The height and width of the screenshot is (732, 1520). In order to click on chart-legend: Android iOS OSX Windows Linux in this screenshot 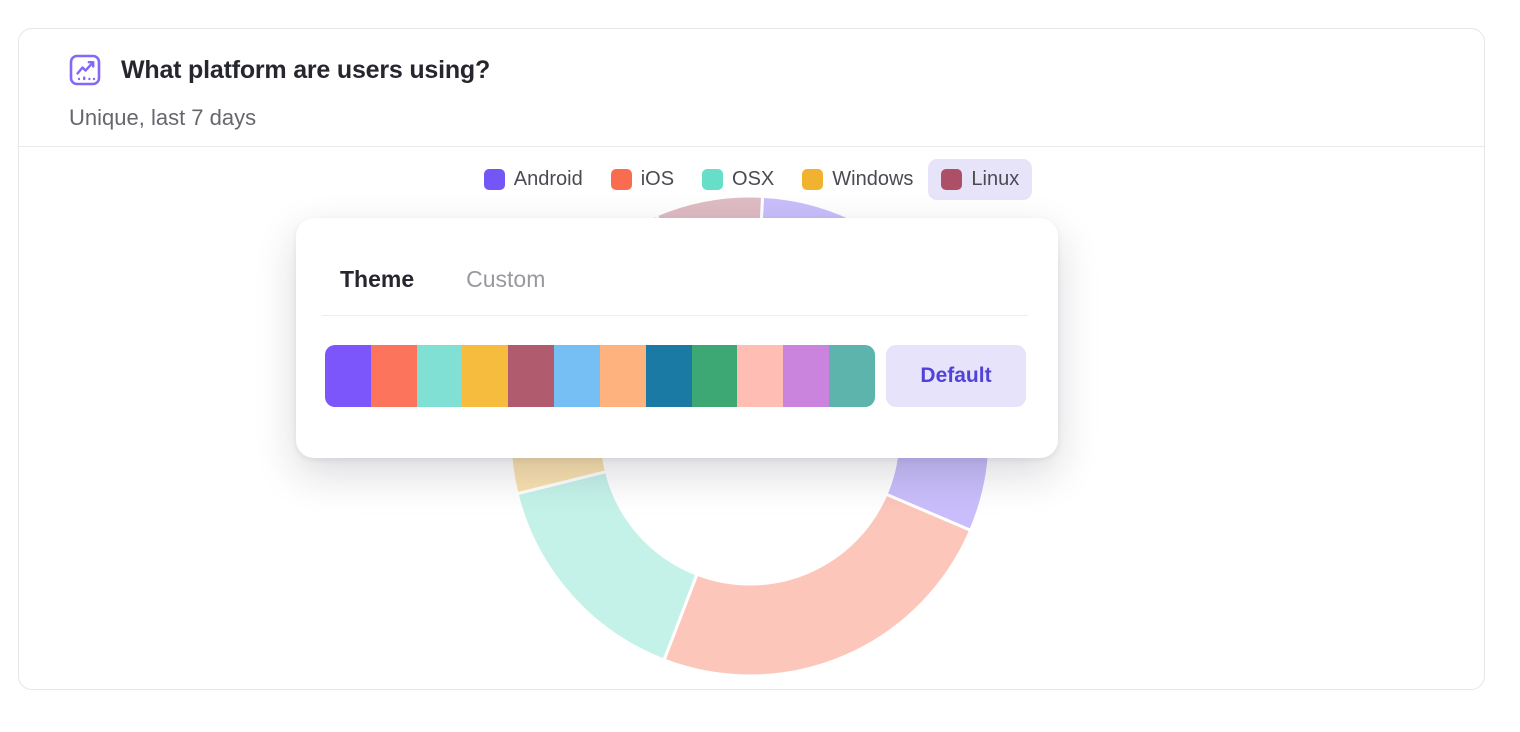, I will do `click(751, 179)`.